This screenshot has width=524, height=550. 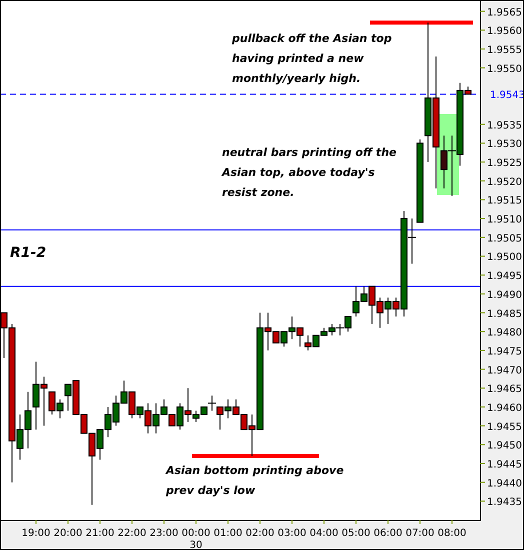 What do you see at coordinates (292, 533) in the screenshot?
I see `x-tick-label: 03:00` at bounding box center [292, 533].